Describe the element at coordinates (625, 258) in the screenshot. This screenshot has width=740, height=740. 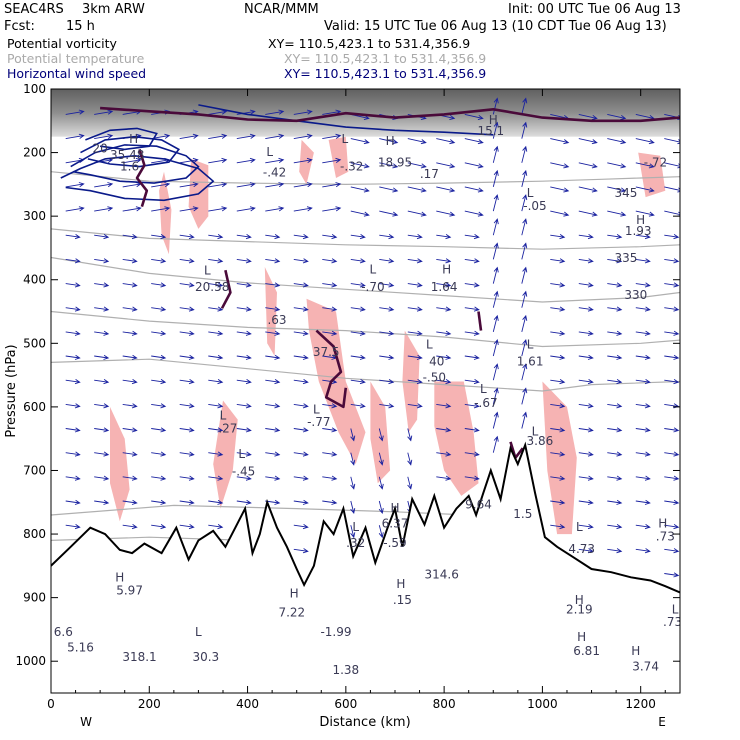
I see `annotation-74: 335` at that location.